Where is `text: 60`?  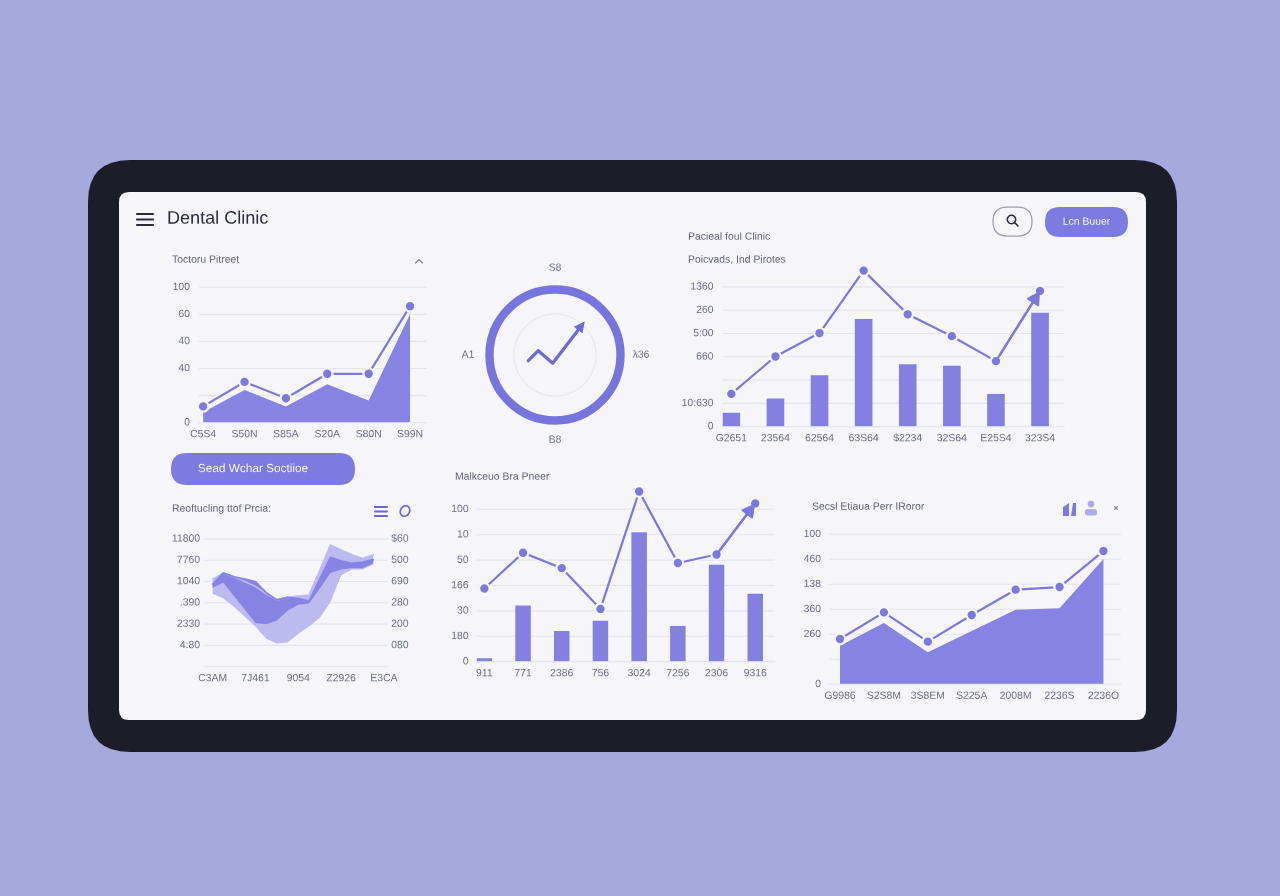
text: 60 is located at coordinates (184, 313).